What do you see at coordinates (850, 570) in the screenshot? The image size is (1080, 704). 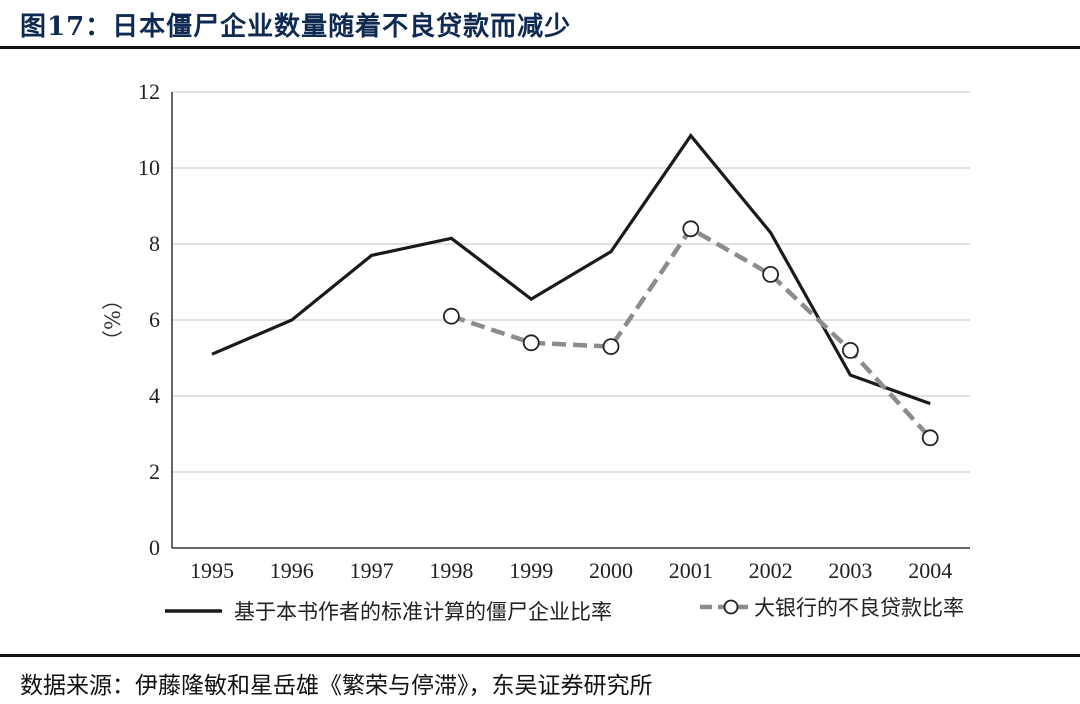 I see `x-tick-label: 2003` at bounding box center [850, 570].